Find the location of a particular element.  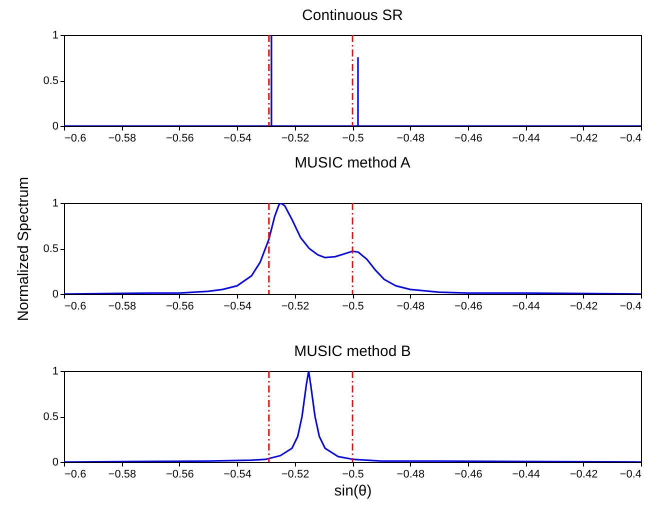

y-axis-title: Normalized Spectrum is located at coordinates (23, 249).